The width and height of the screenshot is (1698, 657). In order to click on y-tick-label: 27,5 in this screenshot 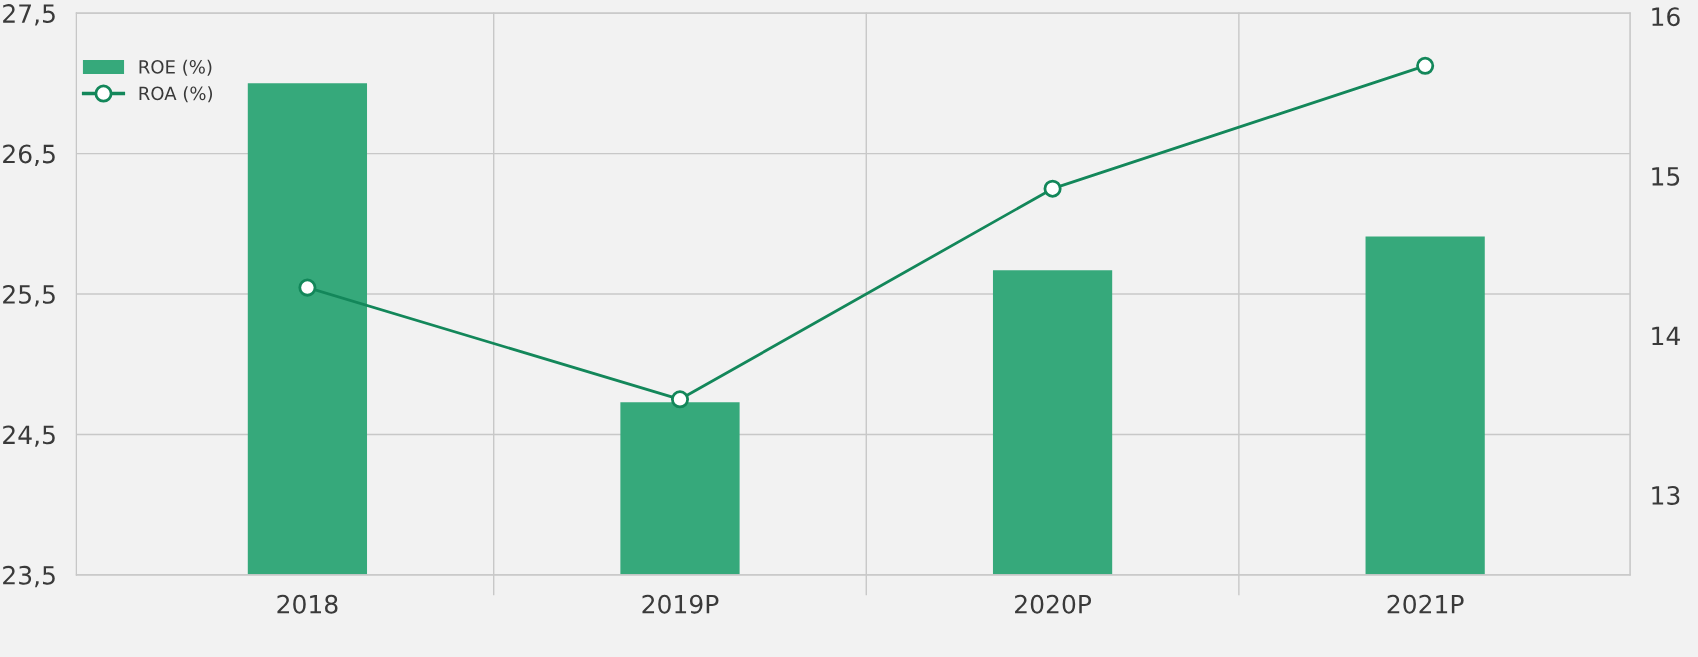, I will do `click(29, 15)`.